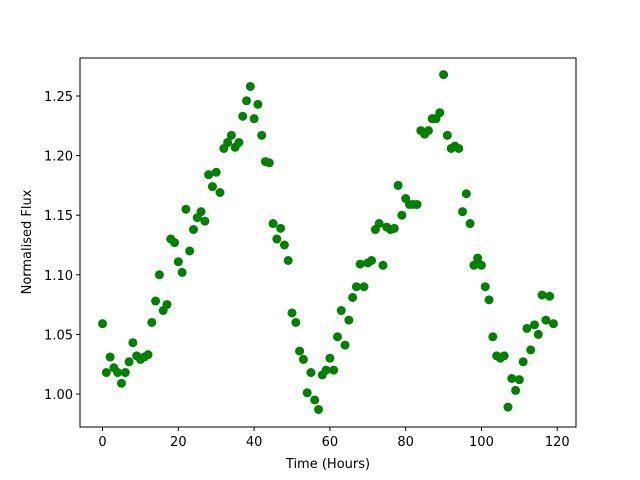  What do you see at coordinates (58, 216) in the screenshot?
I see `y-tick-label: 1.15` at bounding box center [58, 216].